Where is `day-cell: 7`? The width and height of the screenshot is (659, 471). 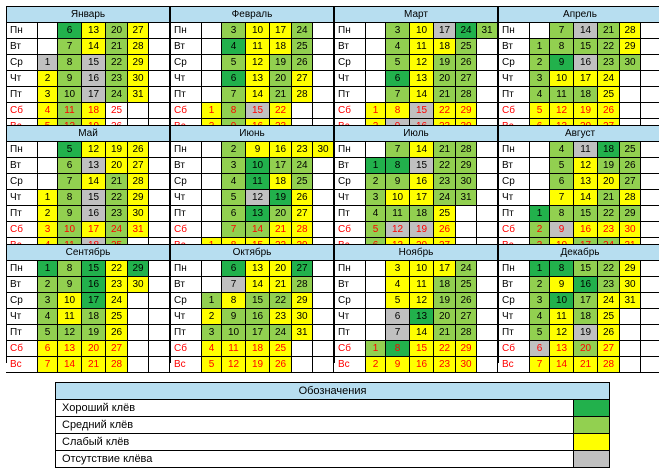
day-cell: 7 is located at coordinates (398, 333).